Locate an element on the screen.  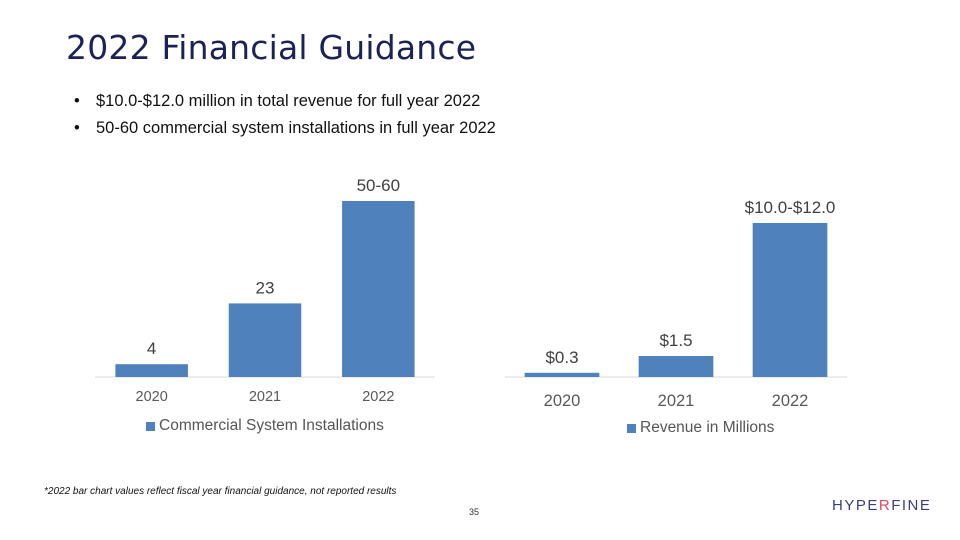
page-number: 35 is located at coordinates (474, 512).